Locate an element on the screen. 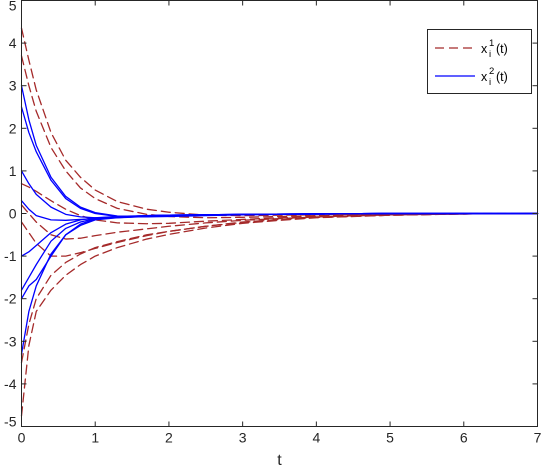 This screenshot has height=471, width=550. legend-label-1: x 1 i (t) is located at coordinates (494, 49).